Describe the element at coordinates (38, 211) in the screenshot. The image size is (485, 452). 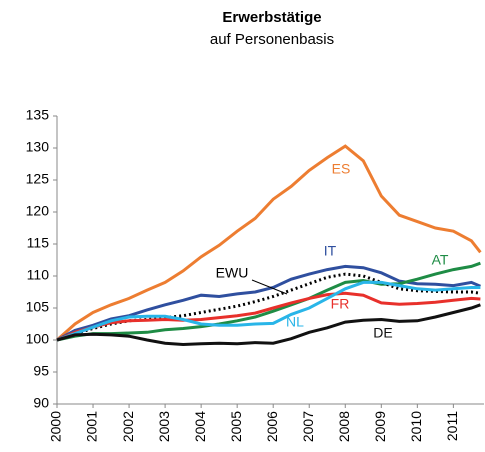
I see `y-tick-label: 120` at that location.